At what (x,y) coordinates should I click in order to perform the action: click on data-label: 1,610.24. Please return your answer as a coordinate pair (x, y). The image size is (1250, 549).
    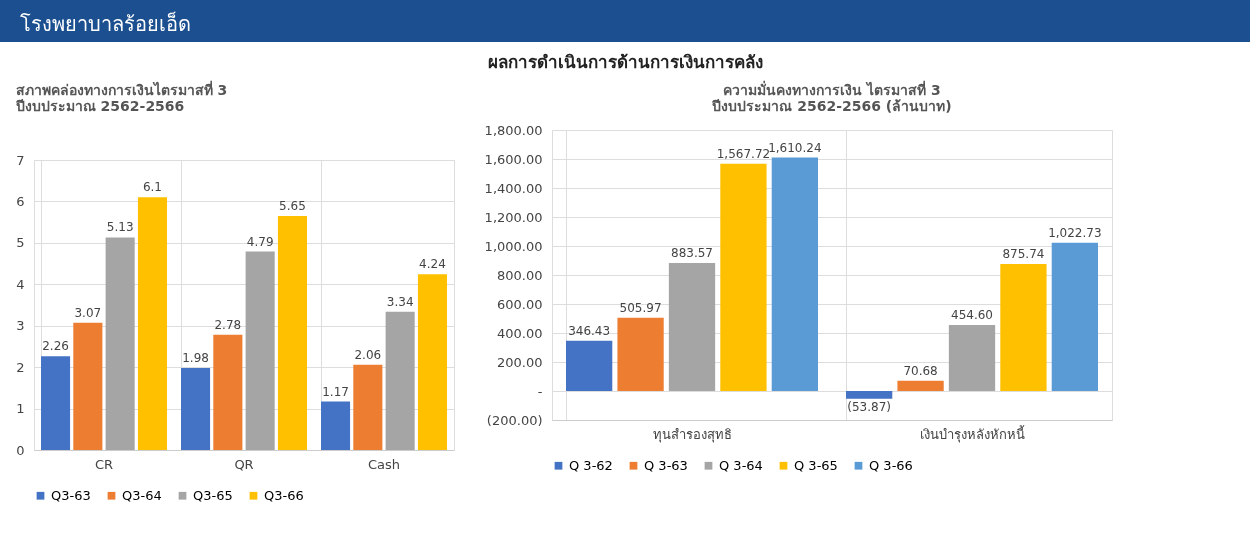
    Looking at the image, I should click on (795, 147).